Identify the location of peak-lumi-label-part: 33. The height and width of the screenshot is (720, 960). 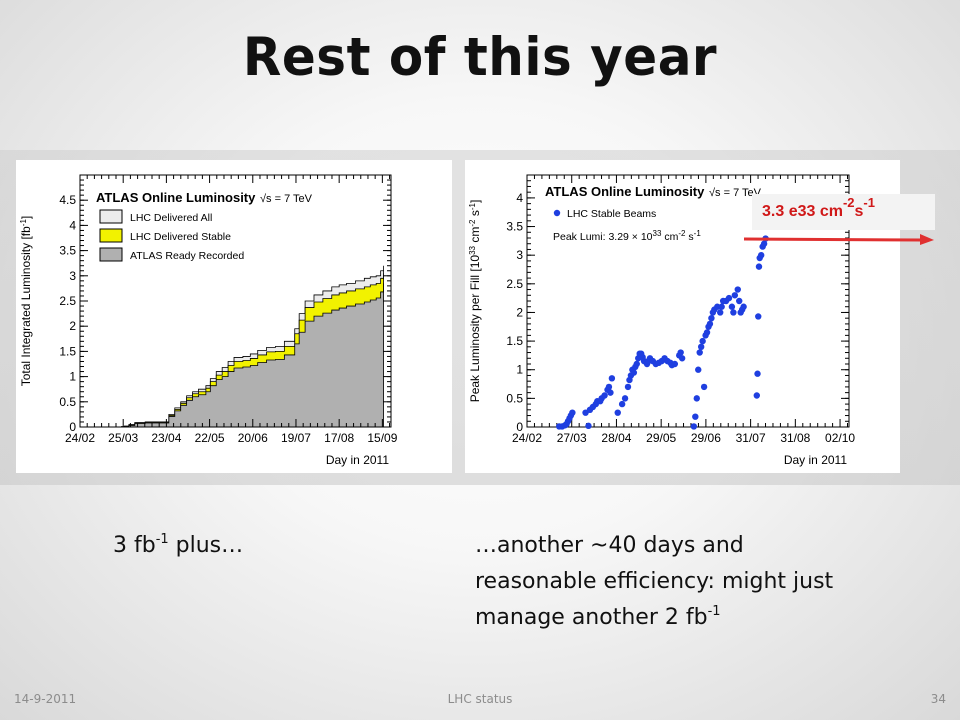
(657, 233).